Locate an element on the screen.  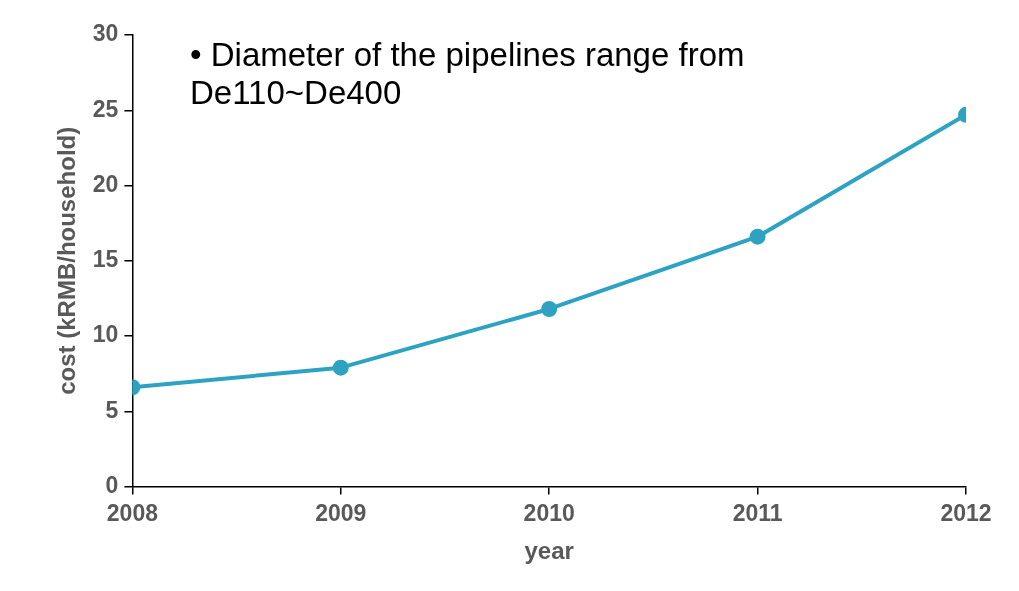
x-tick-label: 2008 is located at coordinates (132, 512).